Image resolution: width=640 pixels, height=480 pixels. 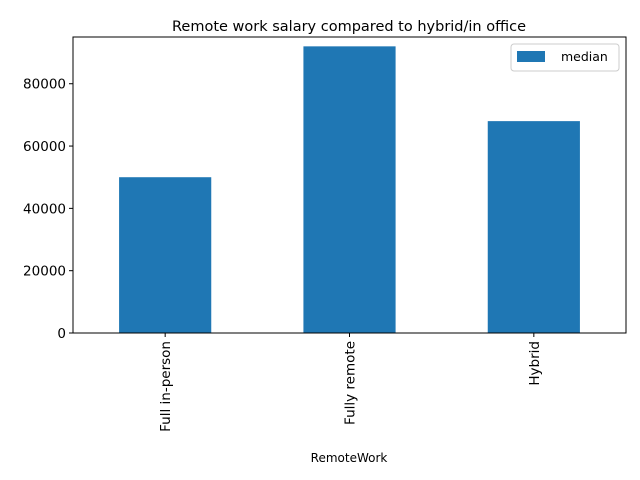 What do you see at coordinates (61, 334) in the screenshot?
I see `y-tick-label: 0` at bounding box center [61, 334].